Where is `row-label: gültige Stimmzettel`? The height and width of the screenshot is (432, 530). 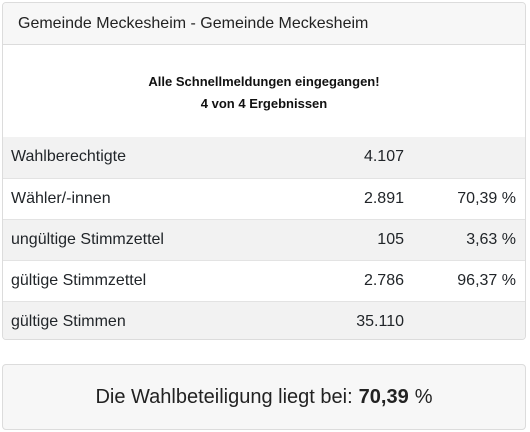 row-label: gültige Stimmzettel is located at coordinates (137, 280).